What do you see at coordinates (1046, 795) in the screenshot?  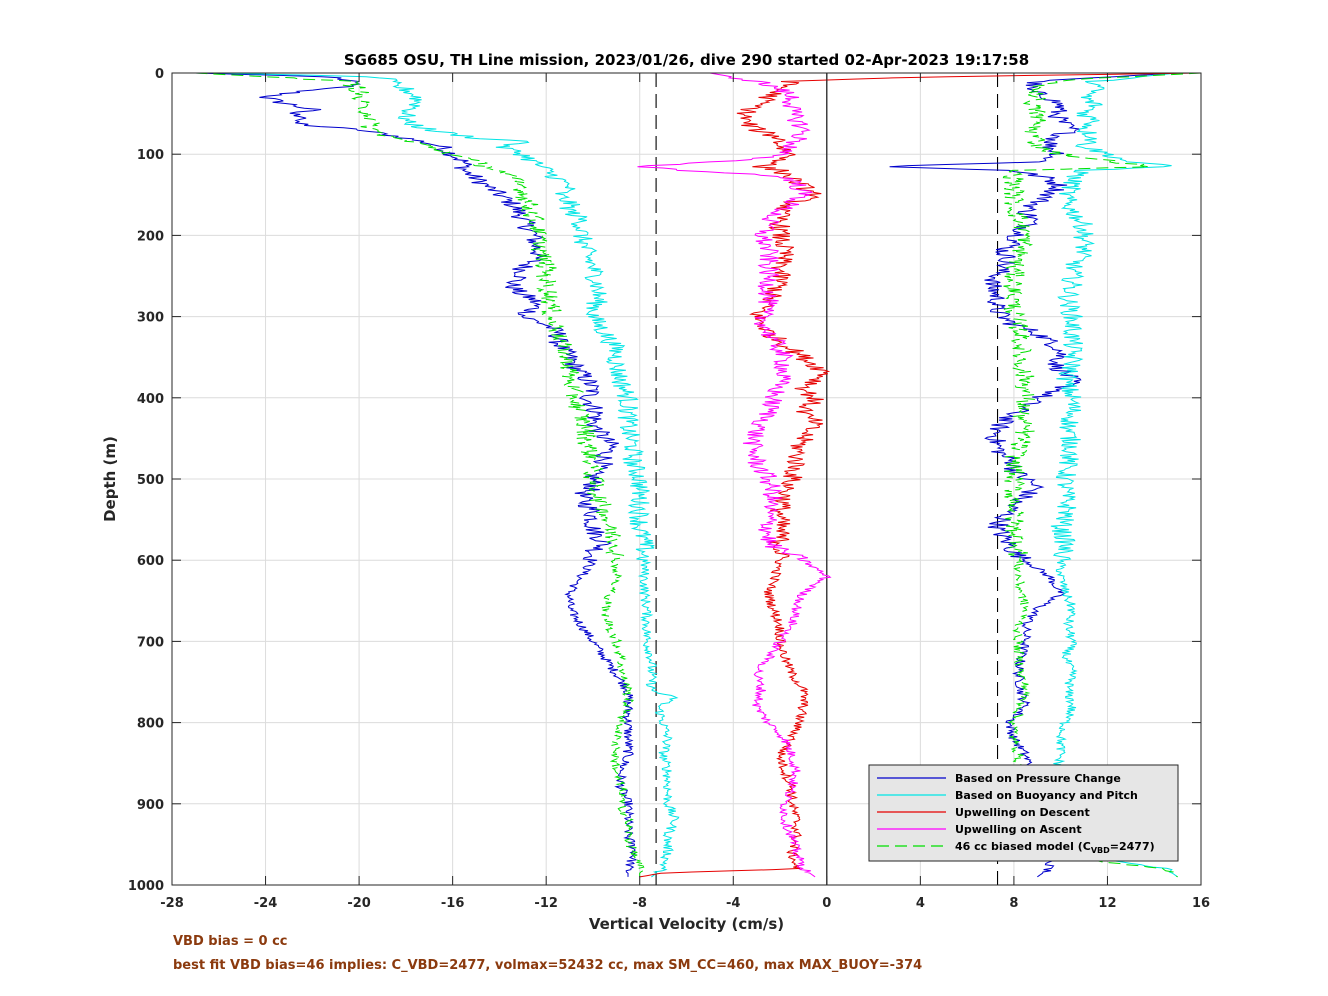 I see `legend-label: Based on Buoyancy and Pitch` at bounding box center [1046, 795].